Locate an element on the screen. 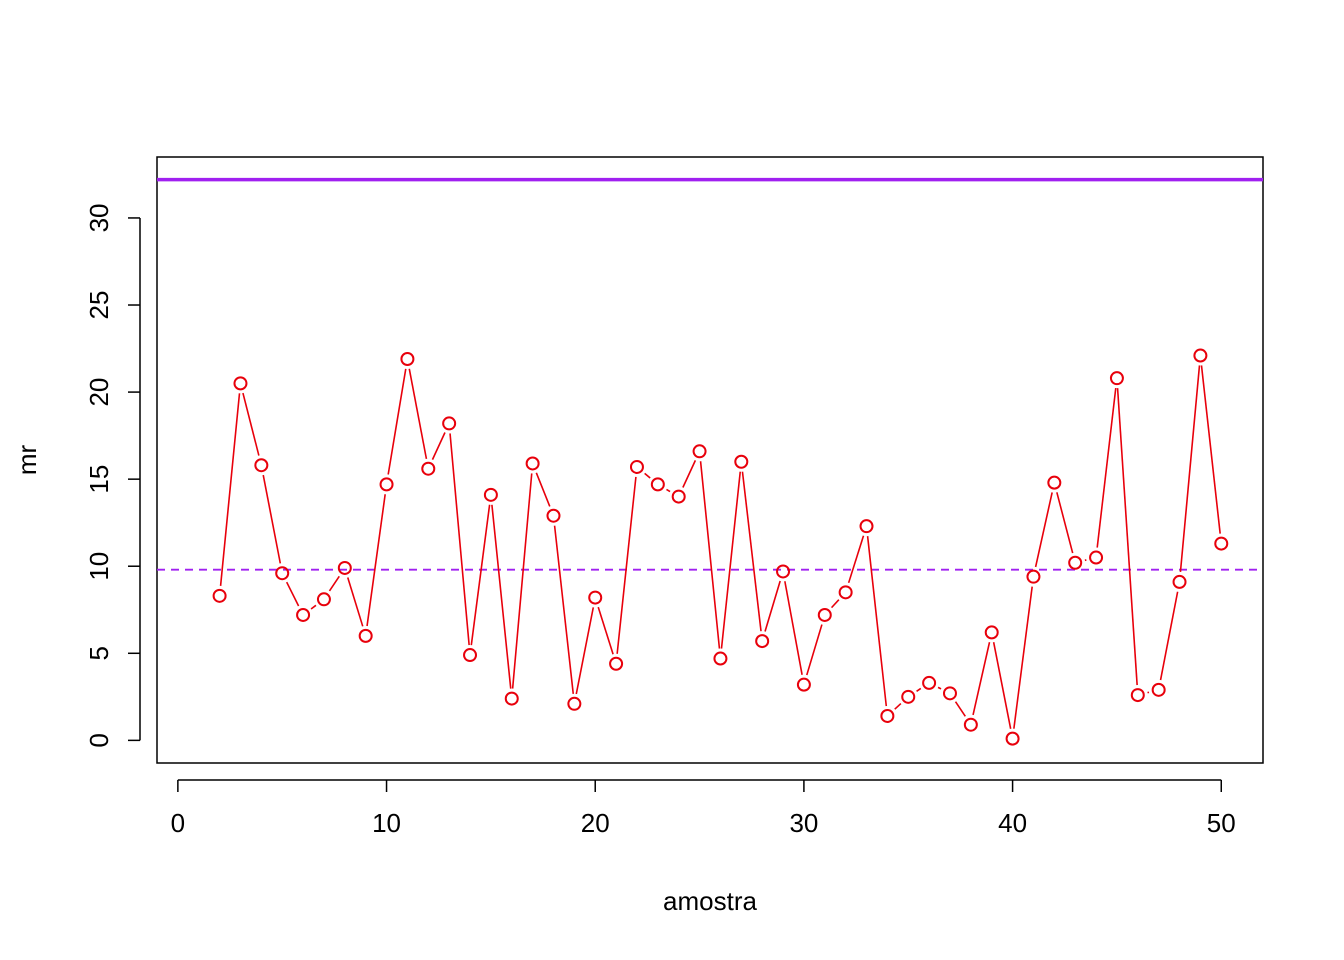 The image size is (1344, 960). y-tick-label: 15 is located at coordinates (99, 479).